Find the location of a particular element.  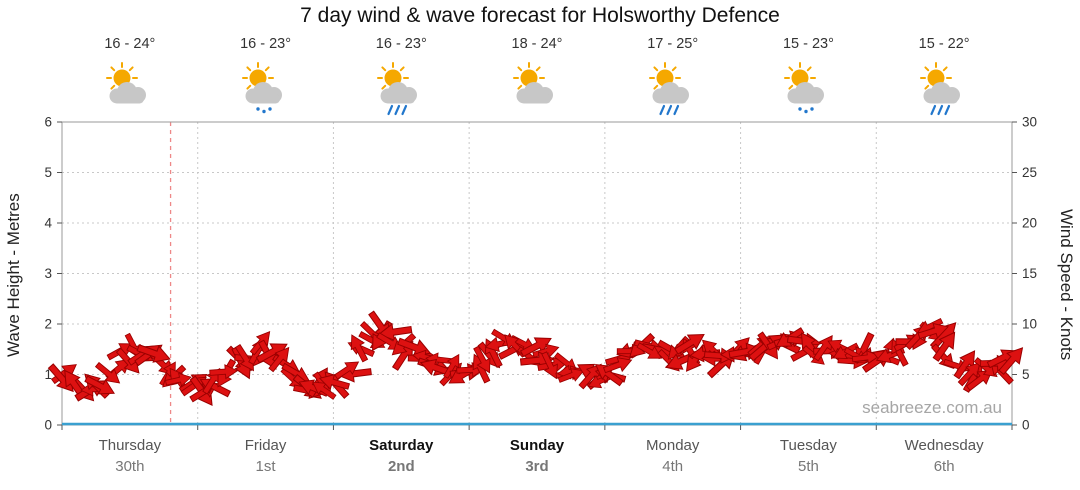

day-label: Tuesday is located at coordinates (808, 445).